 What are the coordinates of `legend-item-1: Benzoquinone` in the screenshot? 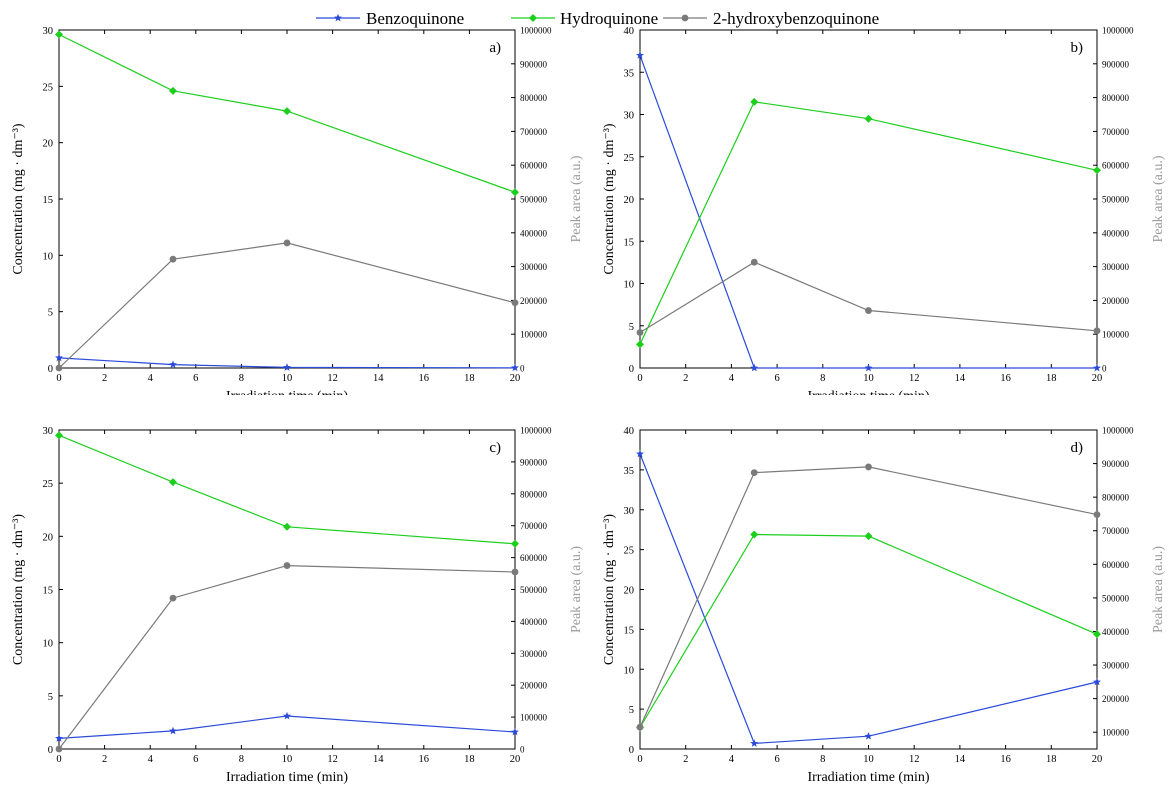 It's located at (390, 18).